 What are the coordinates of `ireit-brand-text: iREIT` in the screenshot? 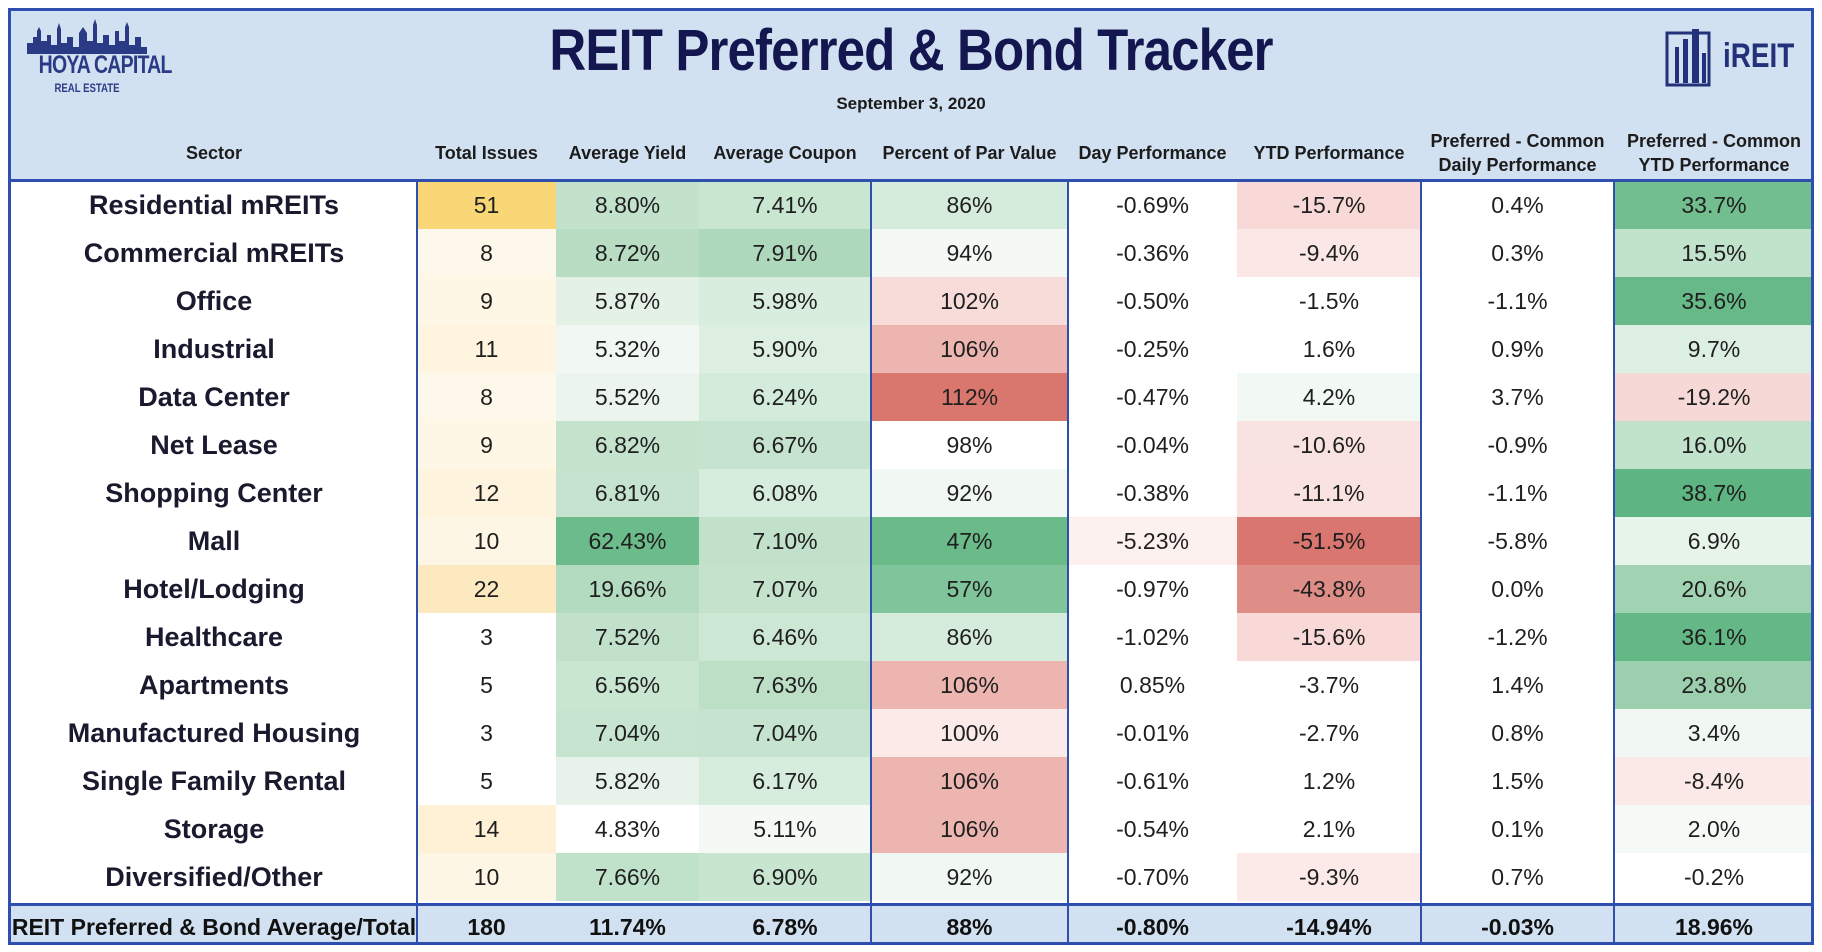 It's located at (1759, 56).